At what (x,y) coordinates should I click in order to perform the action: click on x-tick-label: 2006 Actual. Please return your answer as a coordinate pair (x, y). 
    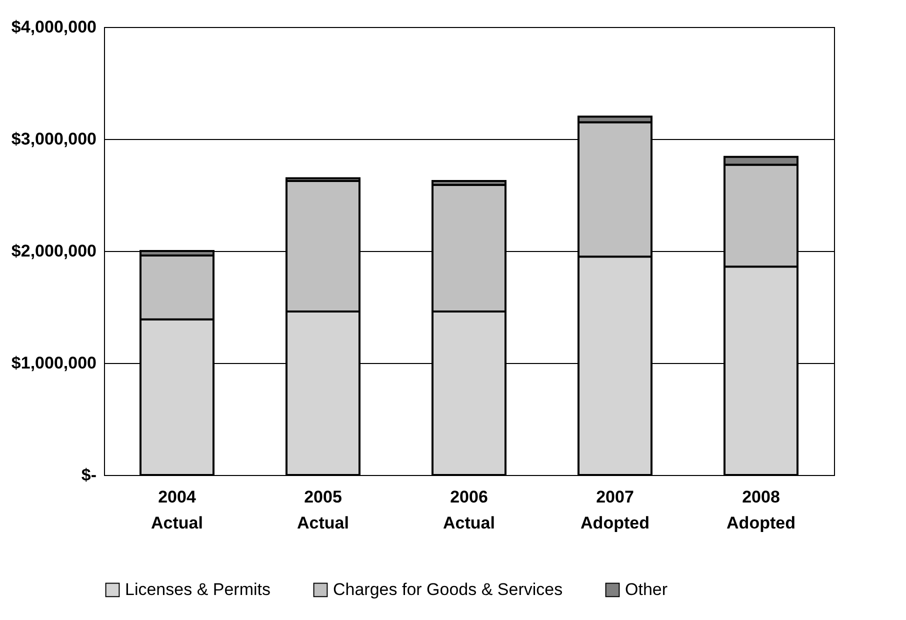
    Looking at the image, I should click on (469, 510).